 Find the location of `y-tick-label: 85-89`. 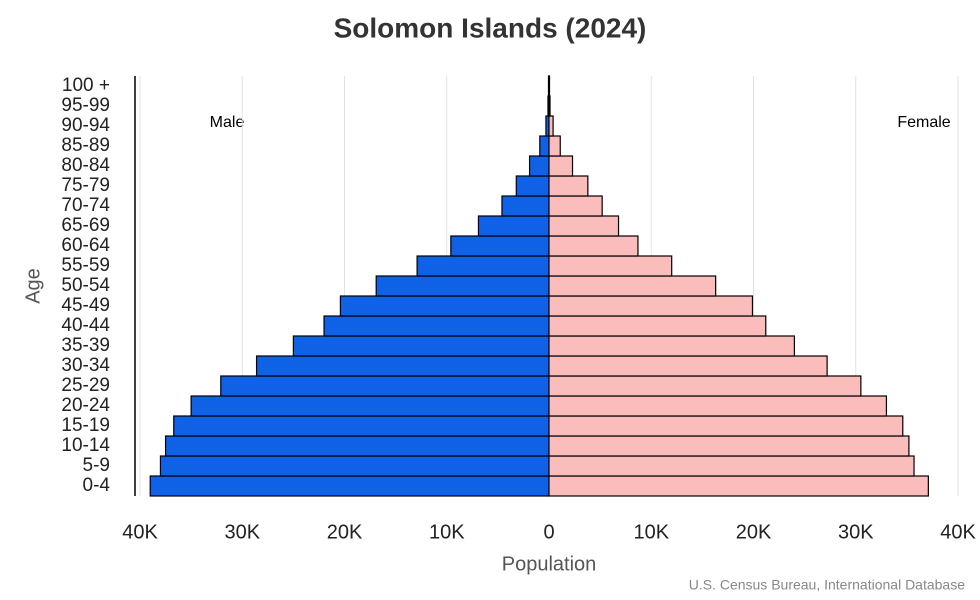

y-tick-label: 85-89 is located at coordinates (85, 145).